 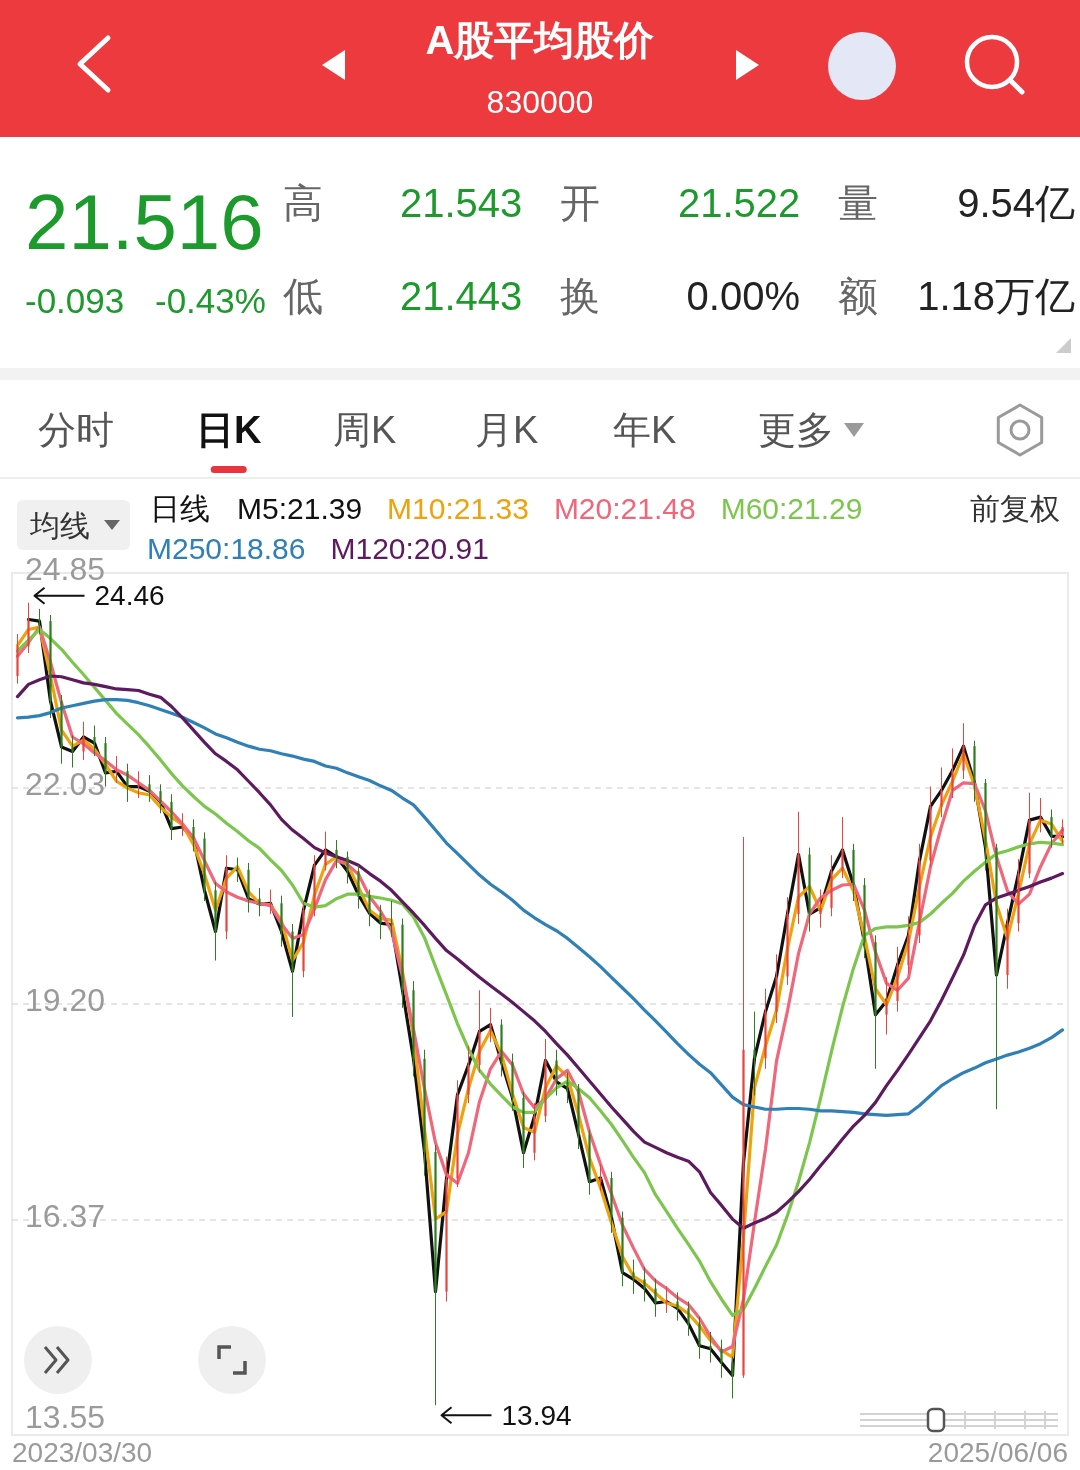 I want to click on text: 1.18万亿, so click(x=996, y=296).